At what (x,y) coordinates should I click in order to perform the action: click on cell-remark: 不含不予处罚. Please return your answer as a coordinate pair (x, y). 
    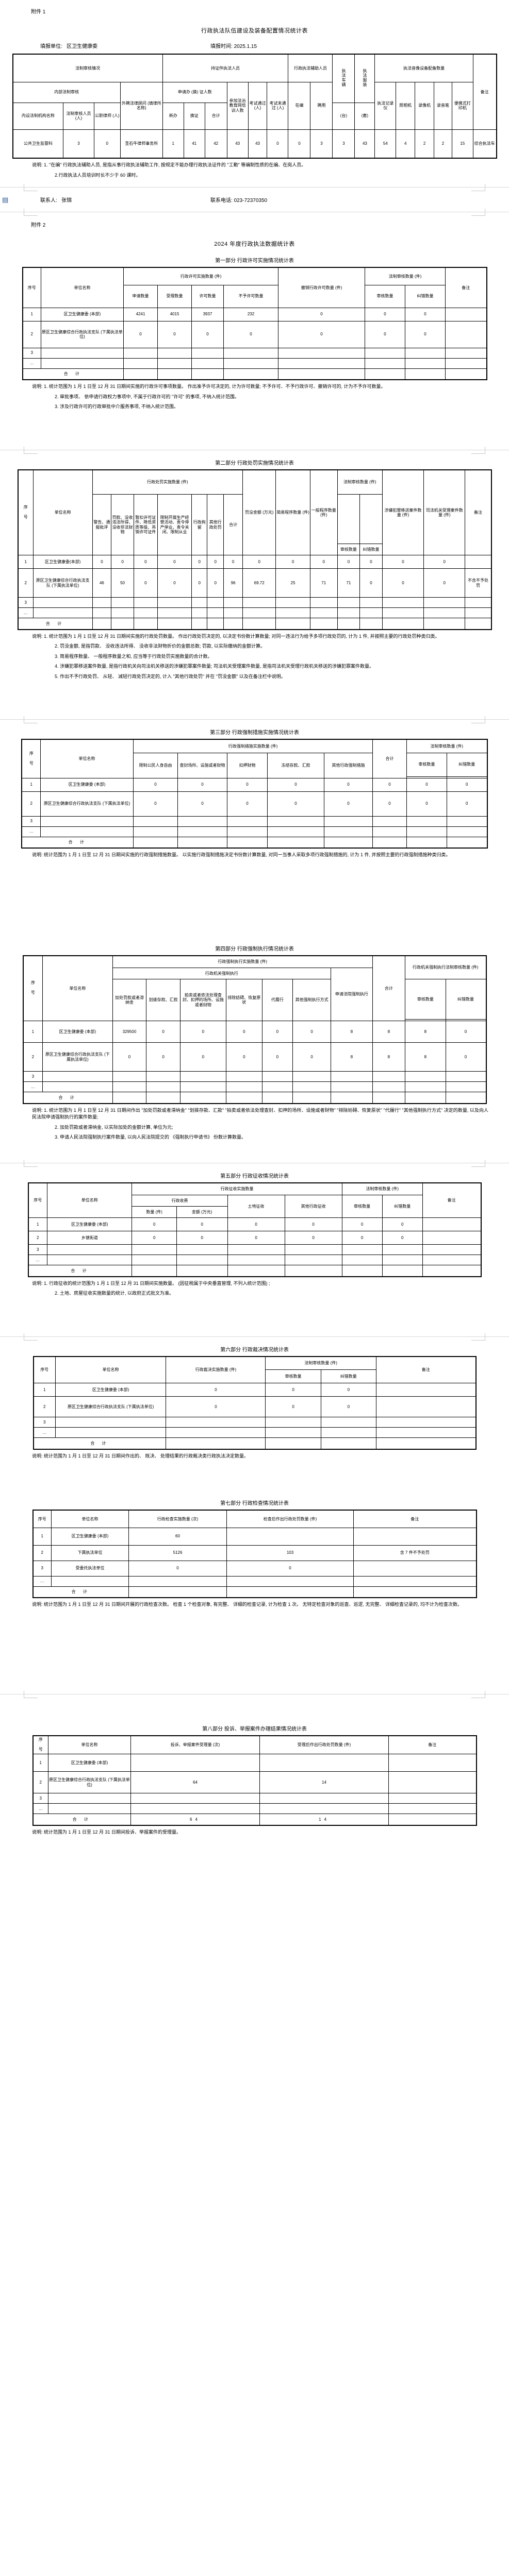
    Looking at the image, I should click on (478, 583).